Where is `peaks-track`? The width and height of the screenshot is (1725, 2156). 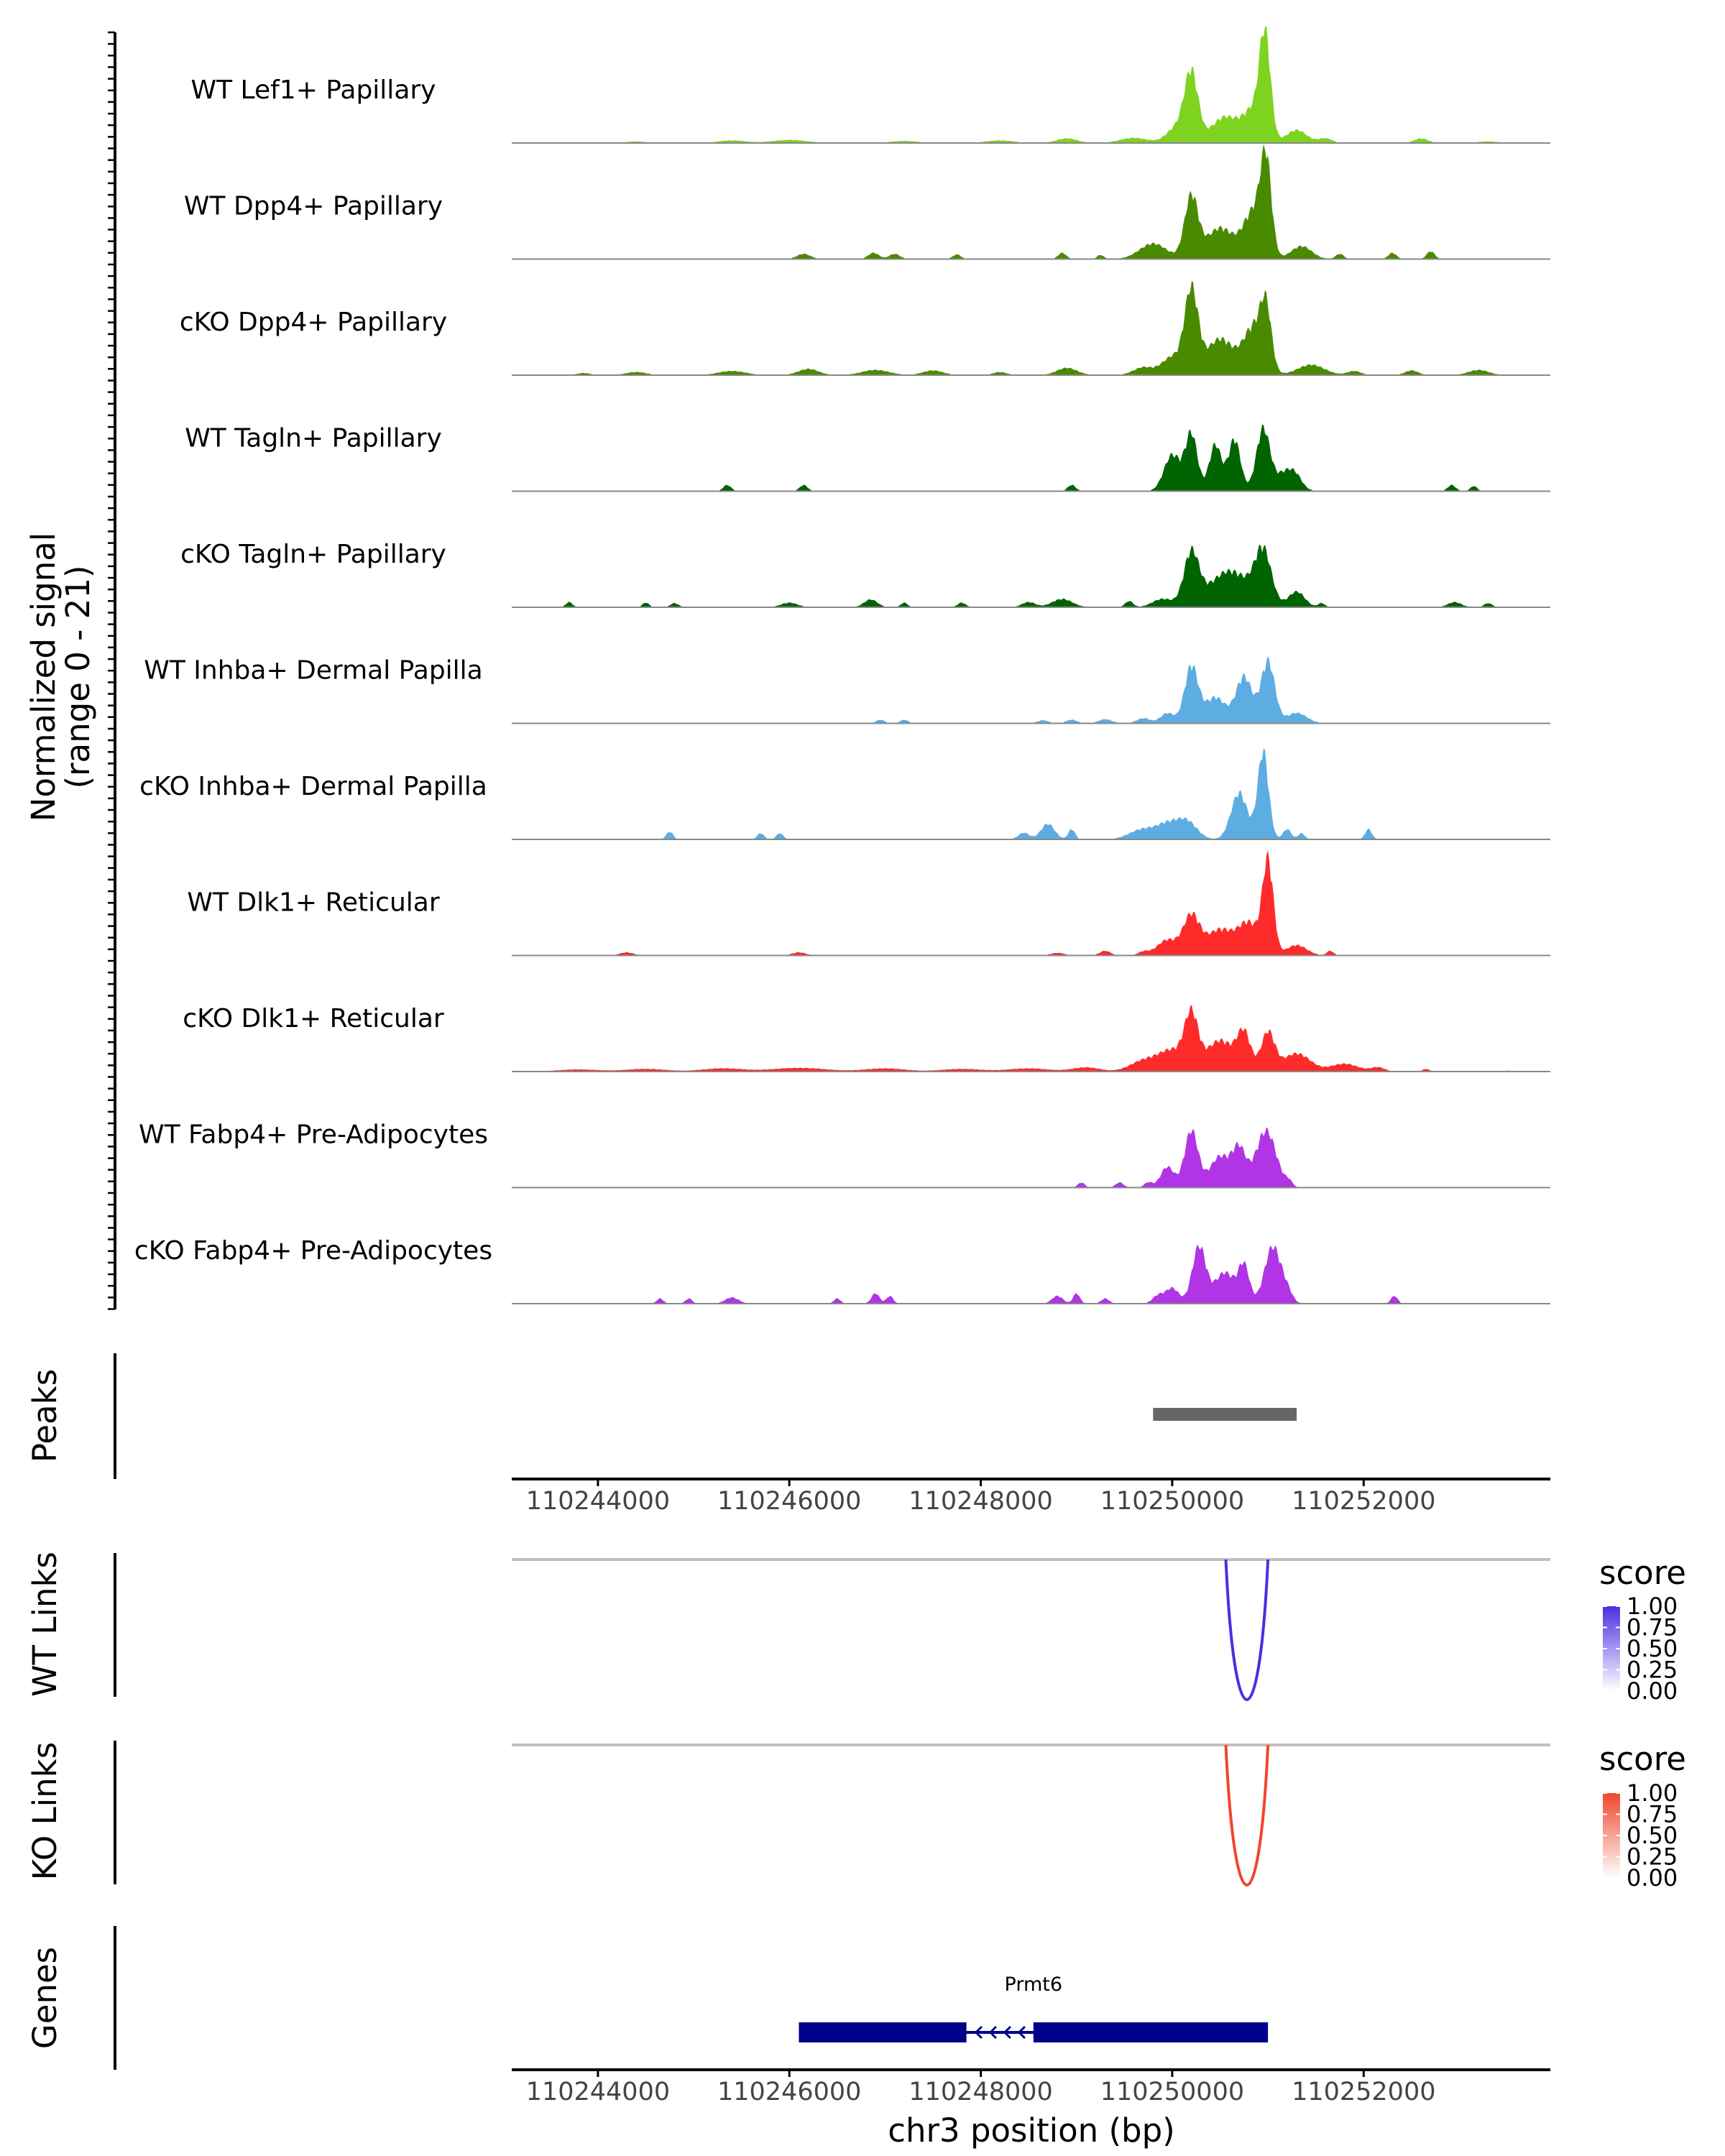
peaks-track is located at coordinates (1225, 1414).